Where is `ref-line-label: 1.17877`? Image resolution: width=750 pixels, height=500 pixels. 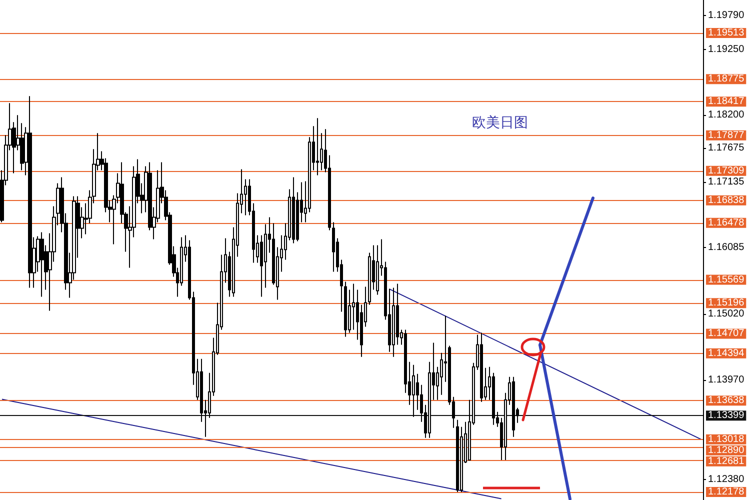
ref-line-label: 1.17877 is located at coordinates (726, 135).